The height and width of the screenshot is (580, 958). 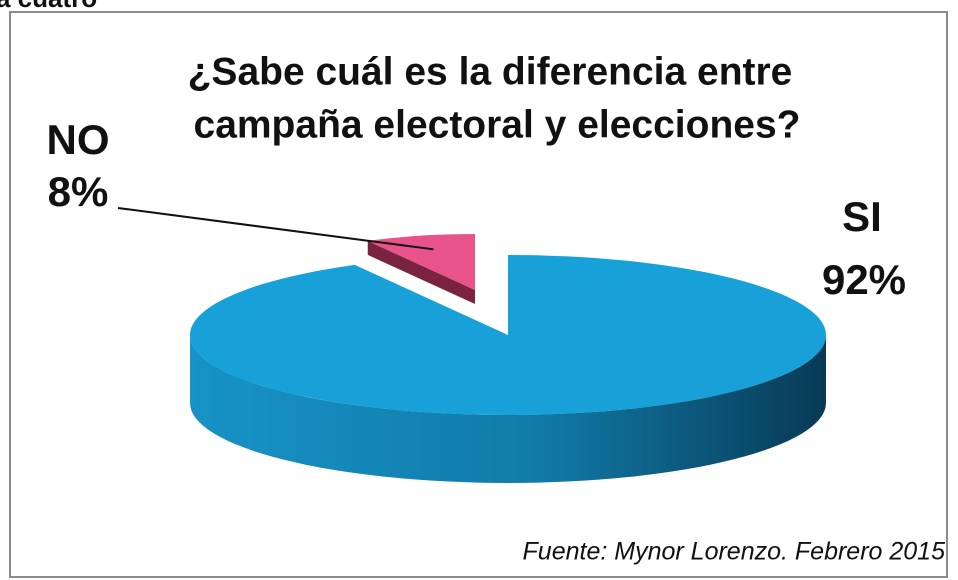 What do you see at coordinates (421, 262) in the screenshot?
I see `pie-slice` at bounding box center [421, 262].